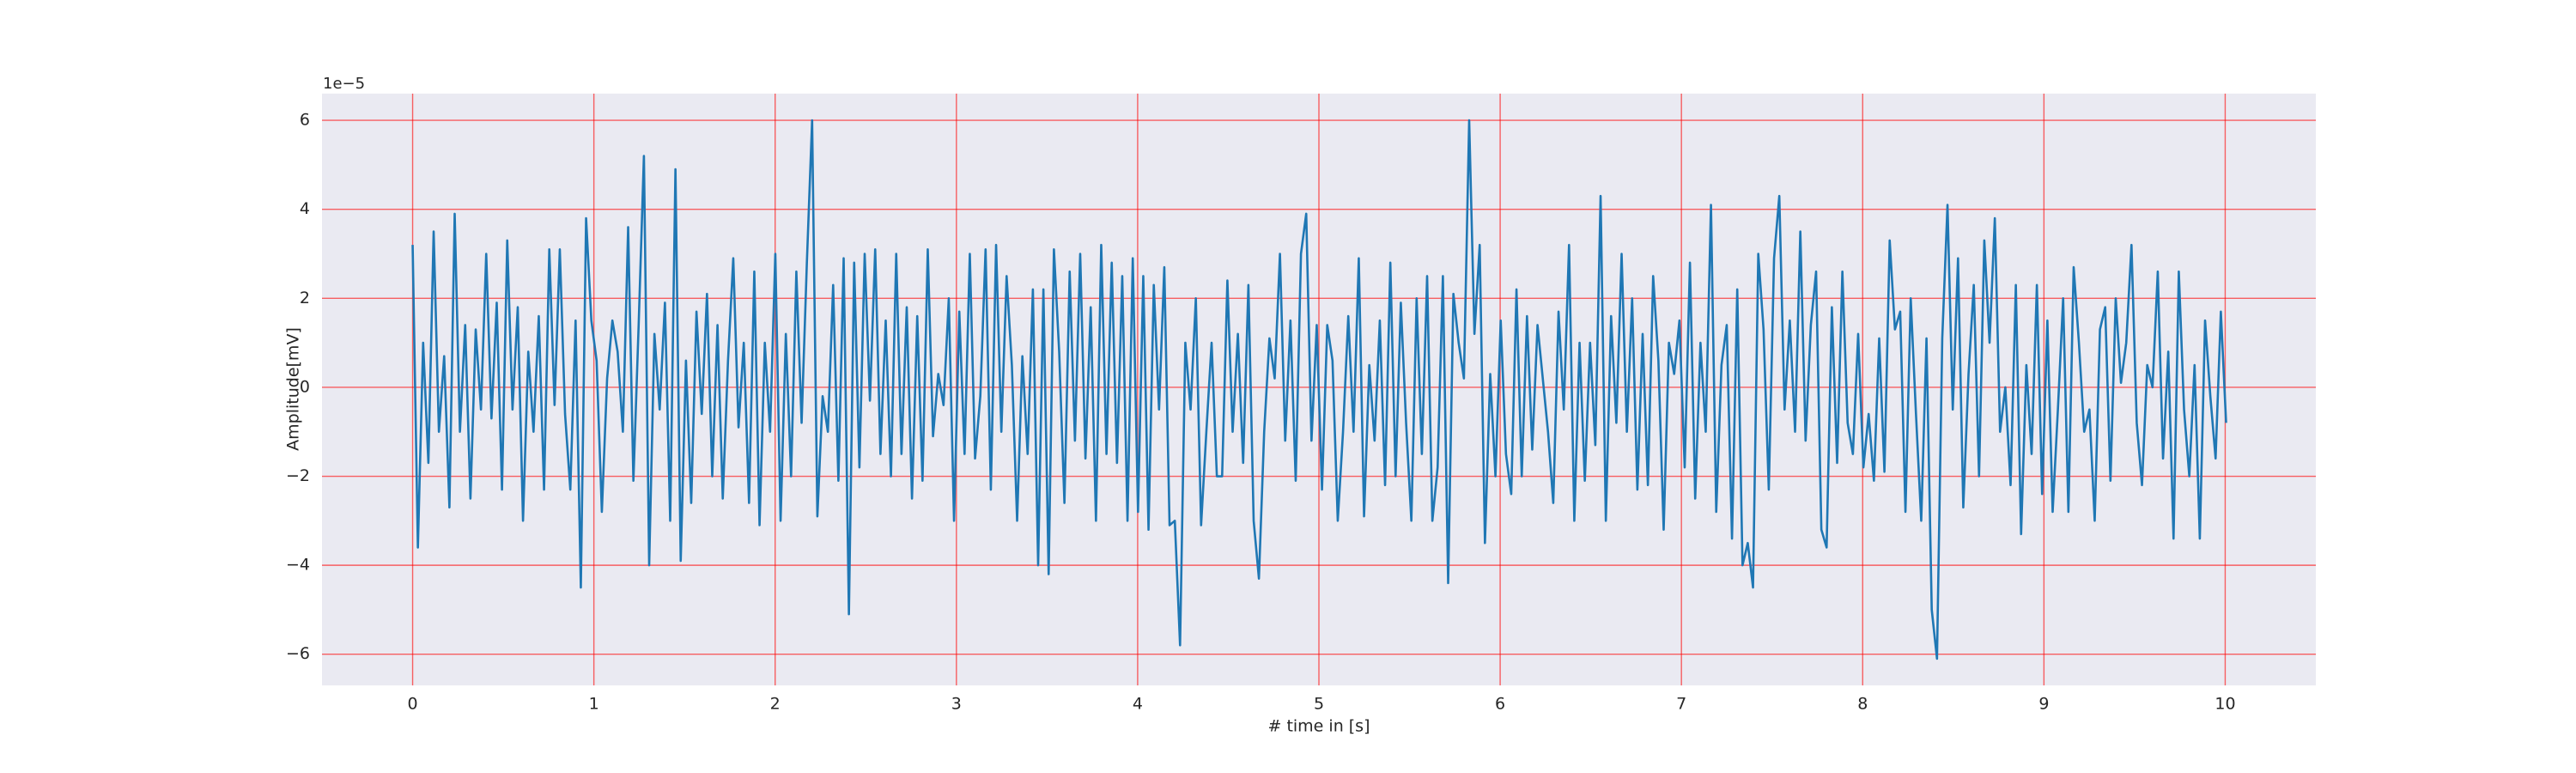 This screenshot has height=773, width=2576. I want to click on x-tick-label: 5, so click(1319, 704).